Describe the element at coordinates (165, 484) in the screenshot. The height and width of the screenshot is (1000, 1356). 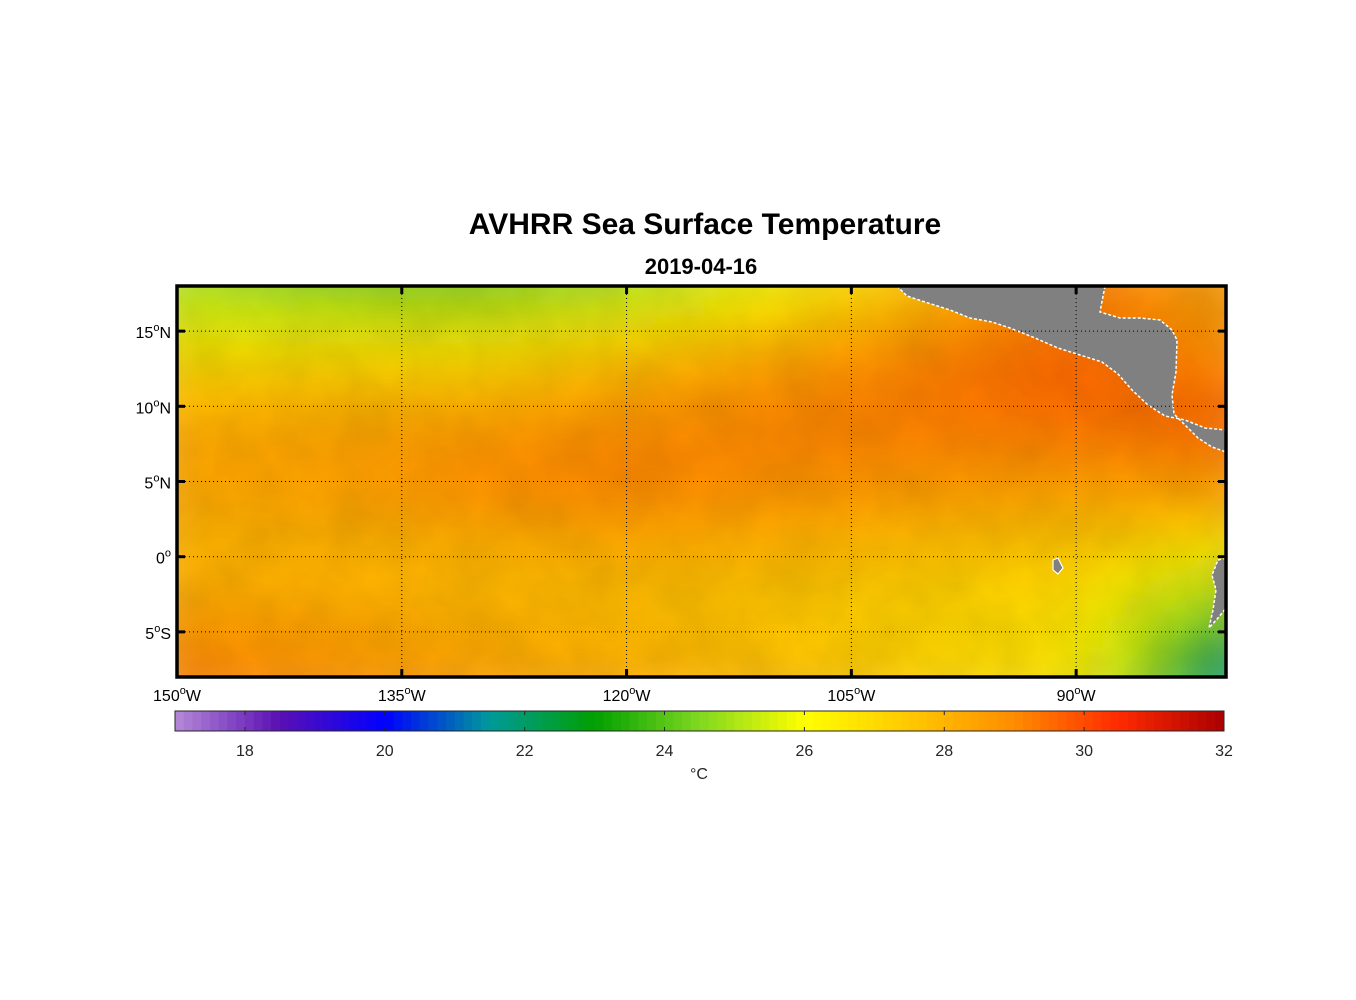
I see `lat-tick-hemisphere: N` at that location.